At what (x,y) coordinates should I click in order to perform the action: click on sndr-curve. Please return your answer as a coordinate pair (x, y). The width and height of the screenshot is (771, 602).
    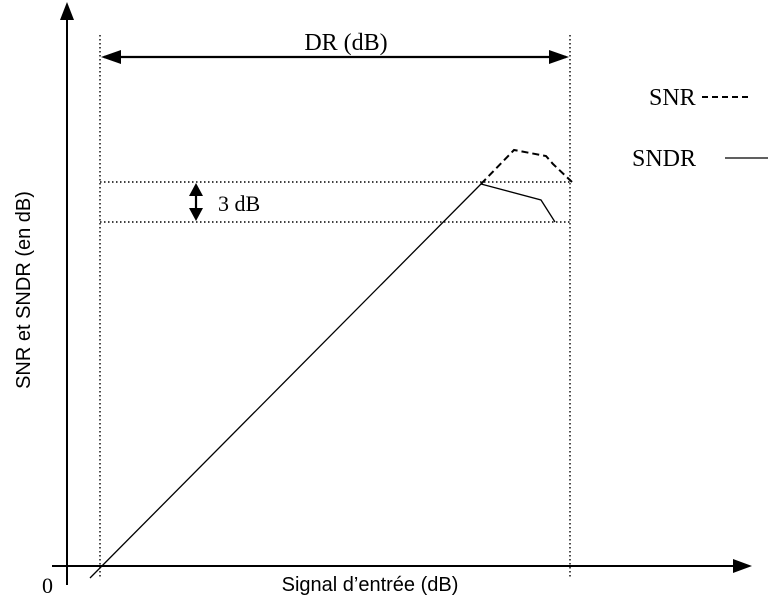
    Looking at the image, I should click on (518, 203).